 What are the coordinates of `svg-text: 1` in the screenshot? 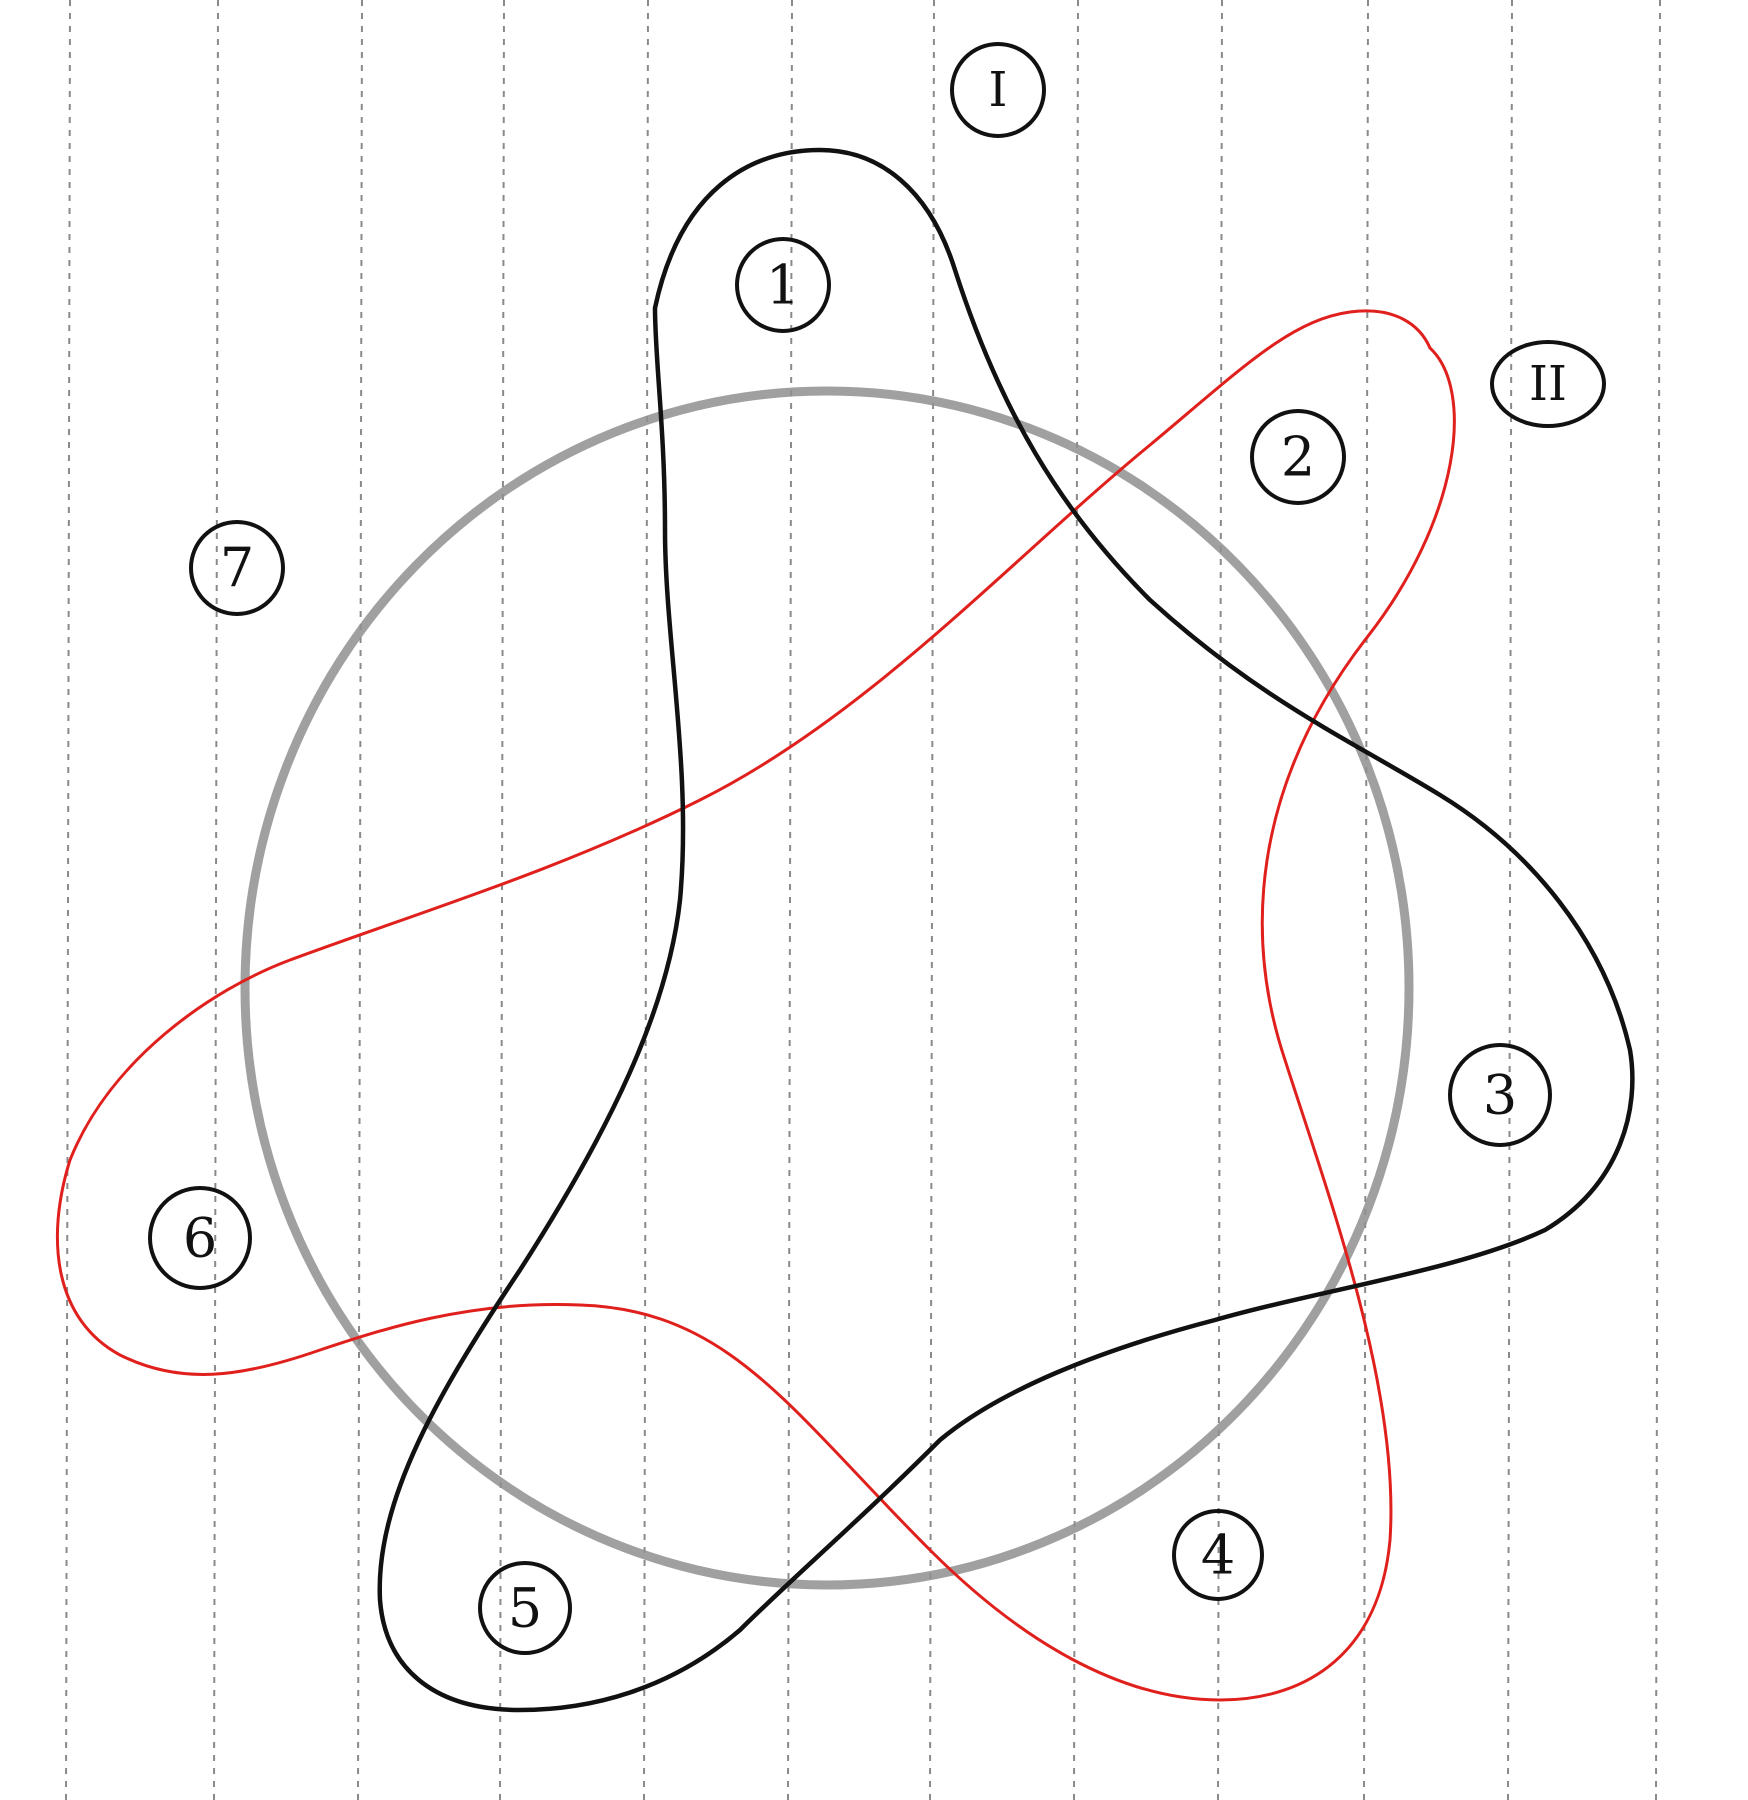 It's located at (783, 285).